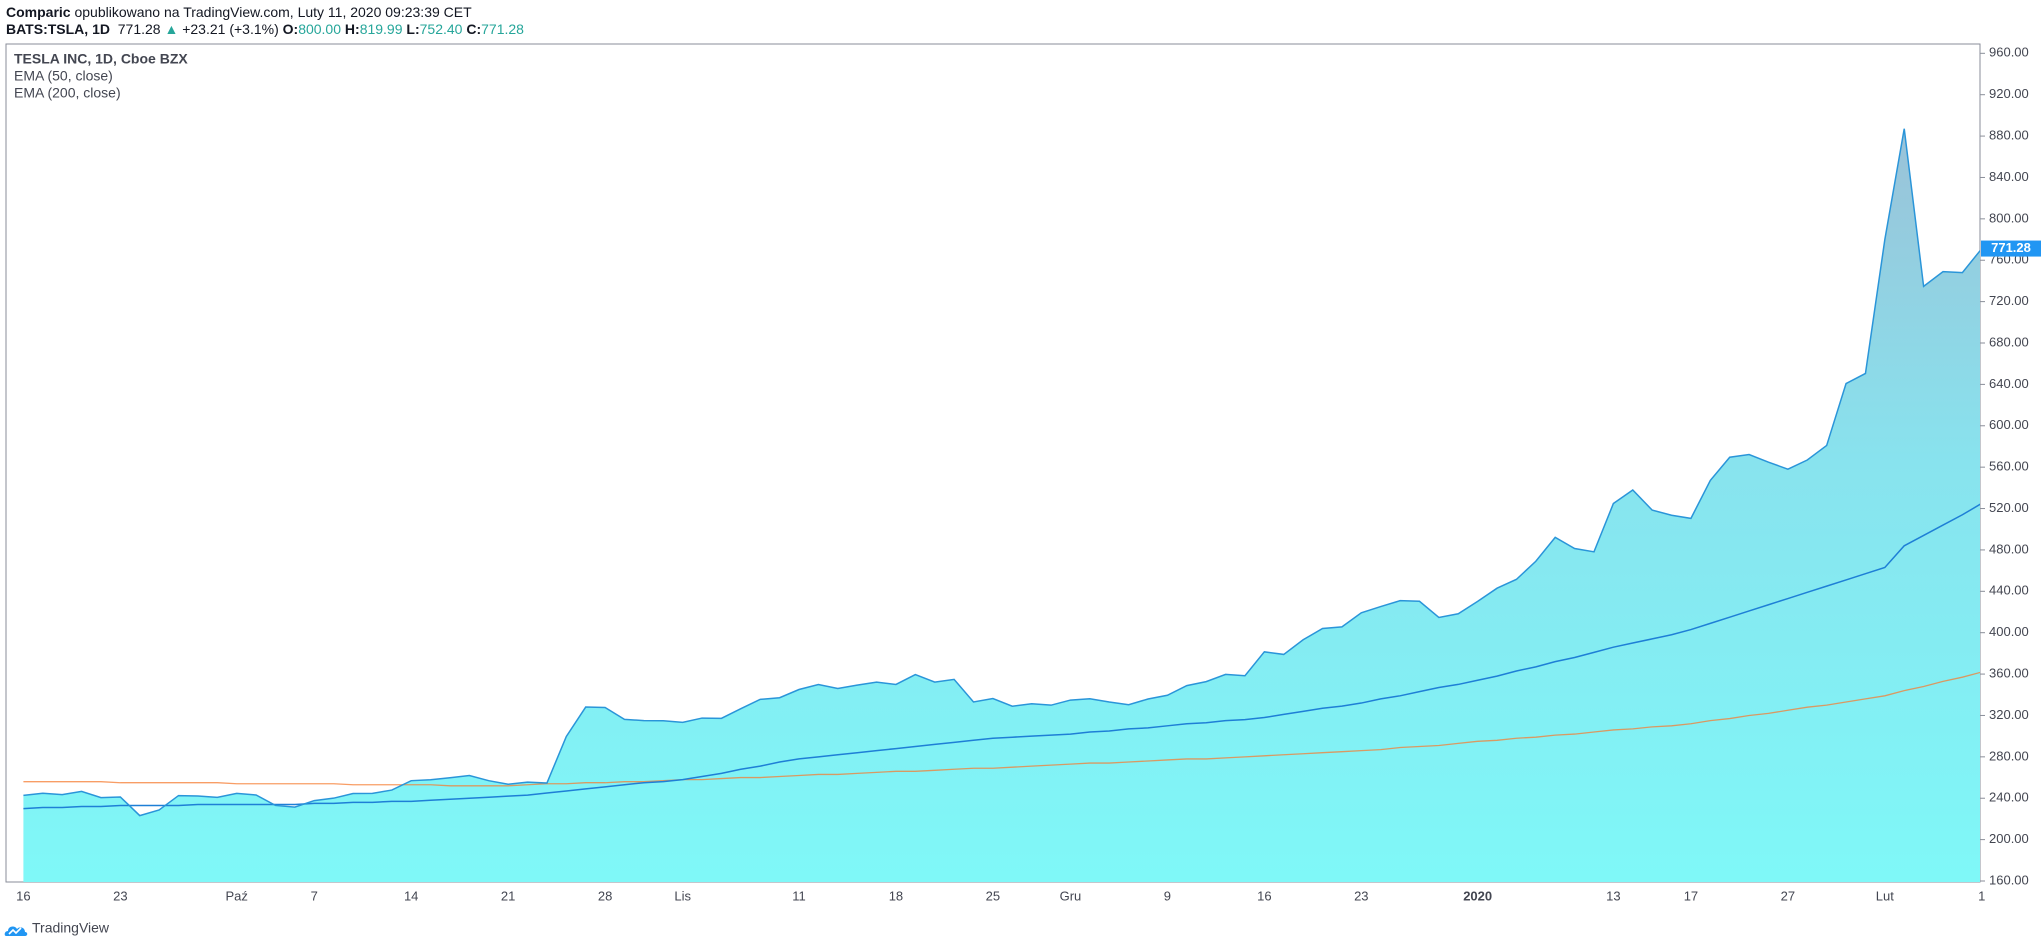 The width and height of the screenshot is (2041, 948). Describe the element at coordinates (2009, 466) in the screenshot. I see `y-tick-label: 560.00` at that location.